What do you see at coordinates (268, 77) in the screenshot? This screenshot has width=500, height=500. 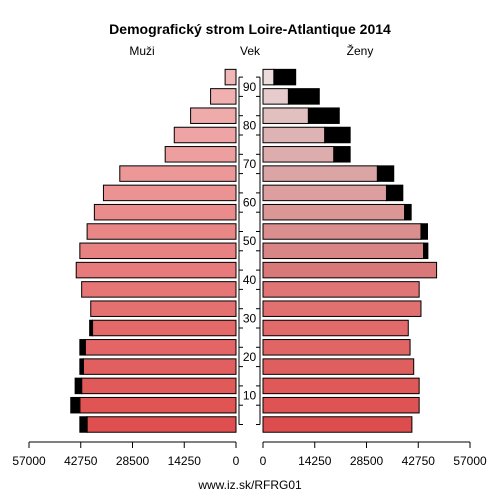 I see `female-bar-90+` at bounding box center [268, 77].